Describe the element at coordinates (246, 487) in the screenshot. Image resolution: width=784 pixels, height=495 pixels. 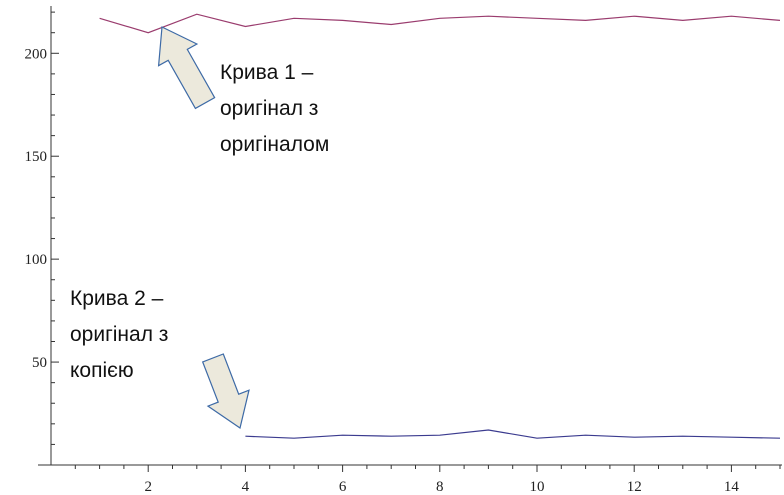
I see `x-tick-label: 4` at that location.